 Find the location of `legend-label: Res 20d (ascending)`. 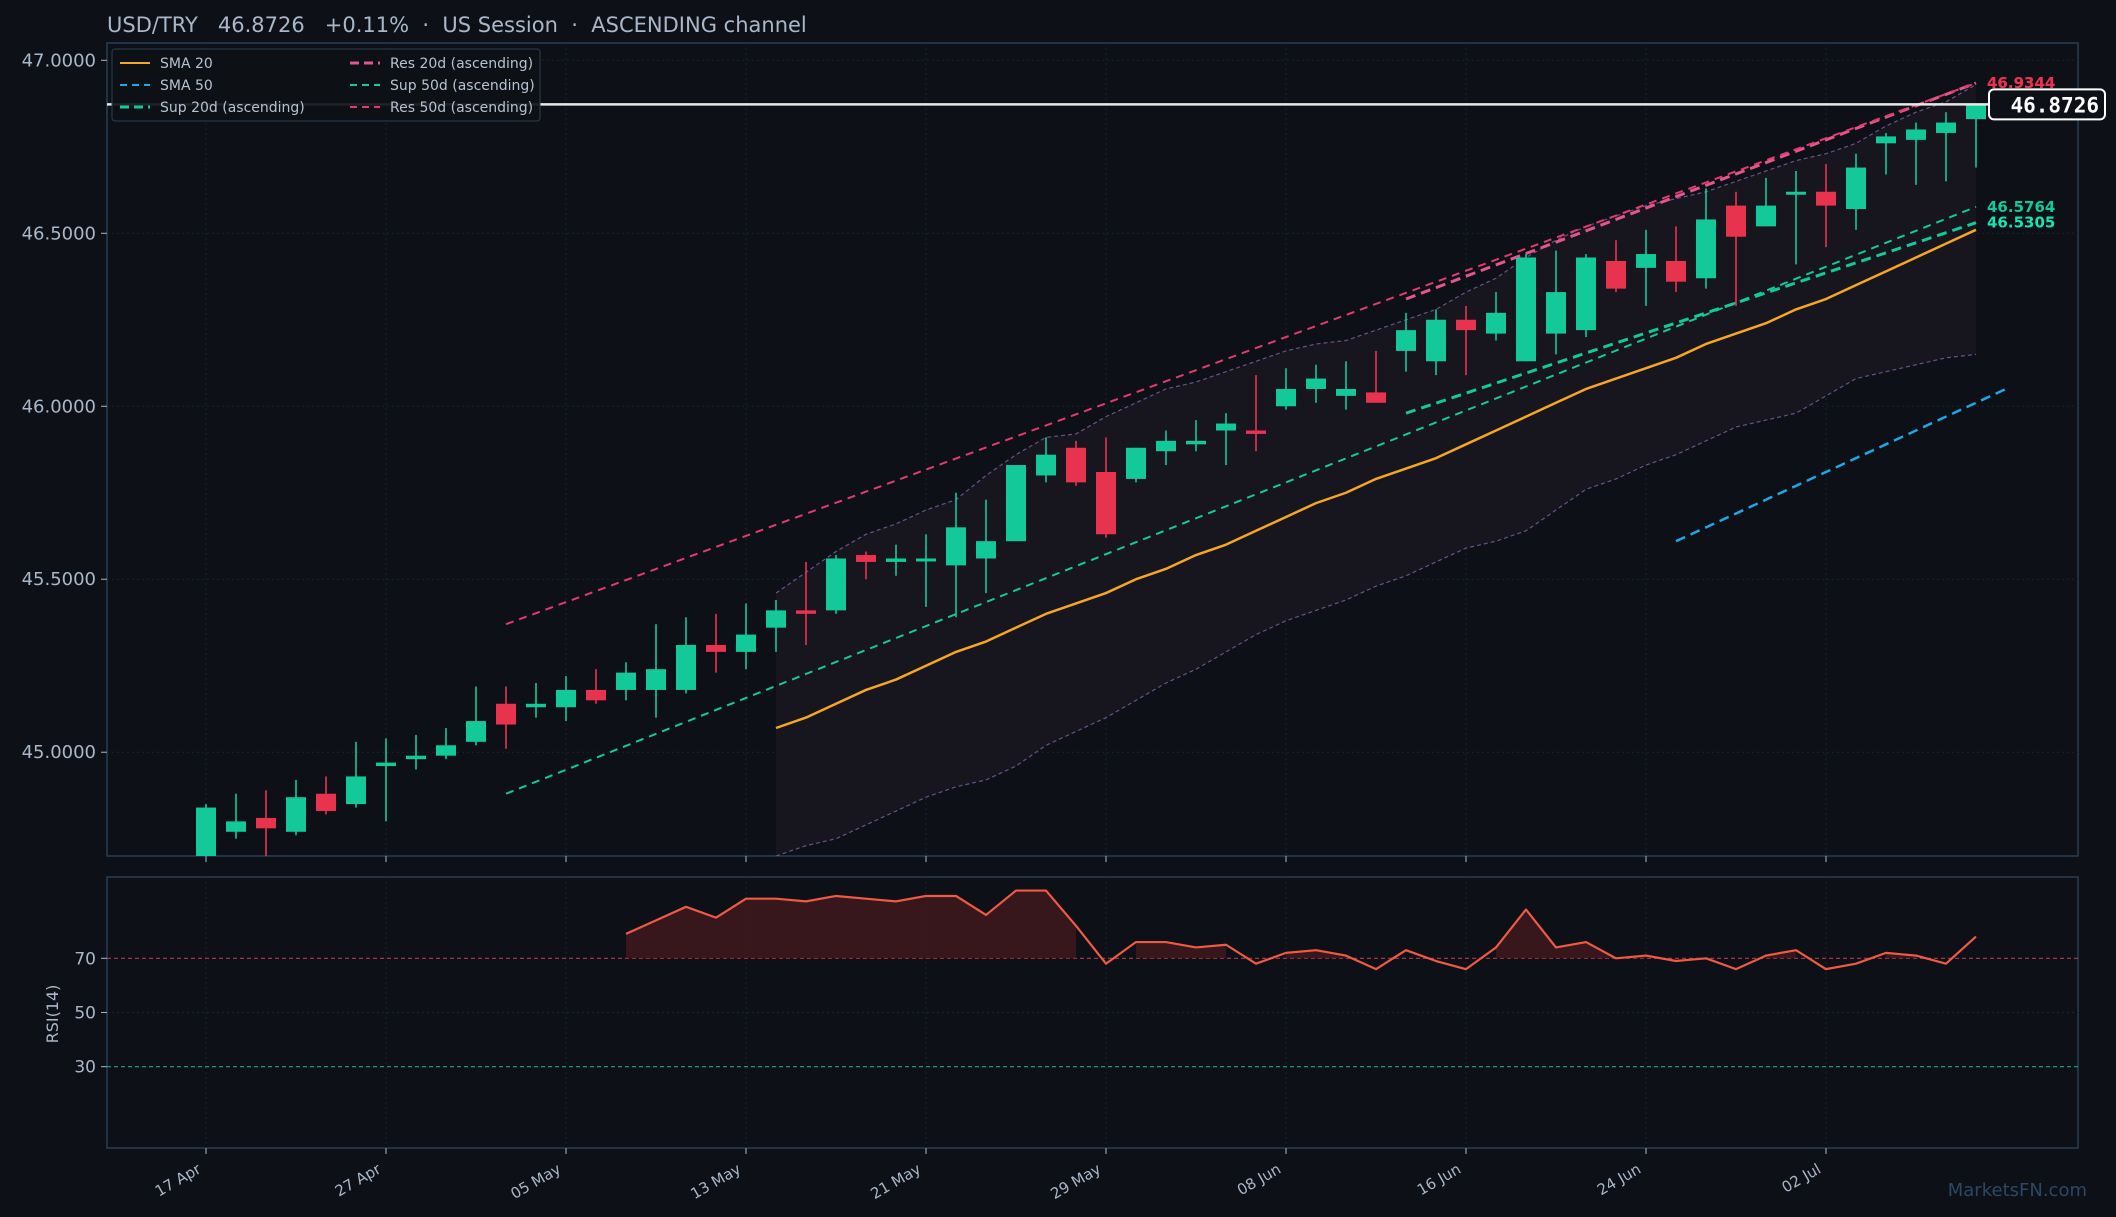

legend-label: Res 20d (ascending) is located at coordinates (461, 64).